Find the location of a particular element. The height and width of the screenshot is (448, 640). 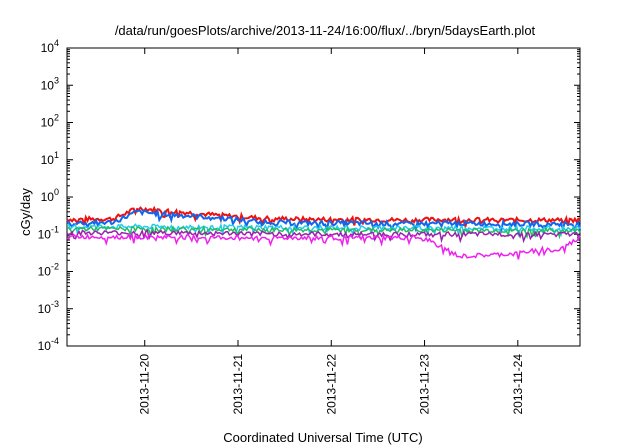

y-tick-label: 10⁻¹ is located at coordinates (48, 232).